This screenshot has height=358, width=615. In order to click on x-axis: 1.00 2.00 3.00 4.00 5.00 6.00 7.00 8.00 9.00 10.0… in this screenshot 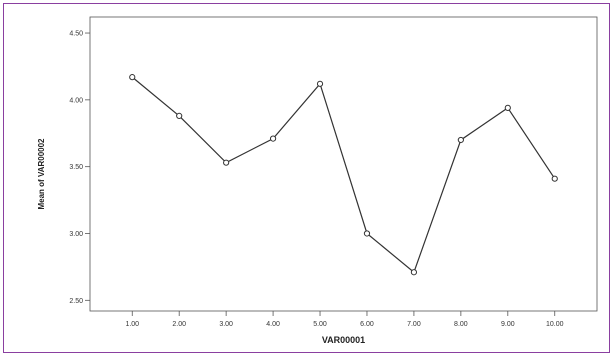, I will do `click(344, 319)`.